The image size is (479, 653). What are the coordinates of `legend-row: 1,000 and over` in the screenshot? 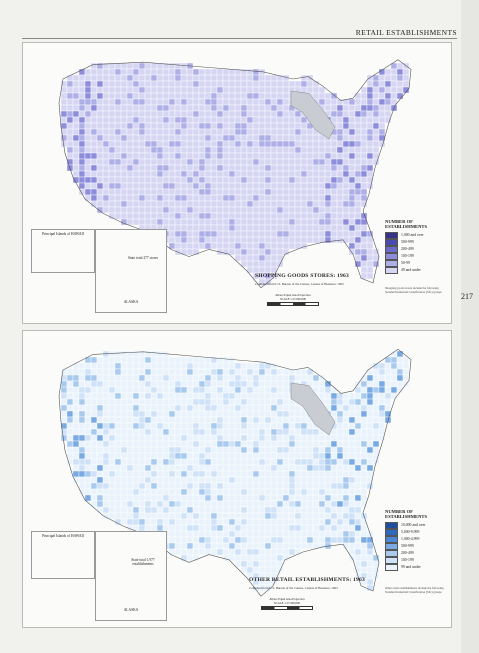 It's located at (418, 235).